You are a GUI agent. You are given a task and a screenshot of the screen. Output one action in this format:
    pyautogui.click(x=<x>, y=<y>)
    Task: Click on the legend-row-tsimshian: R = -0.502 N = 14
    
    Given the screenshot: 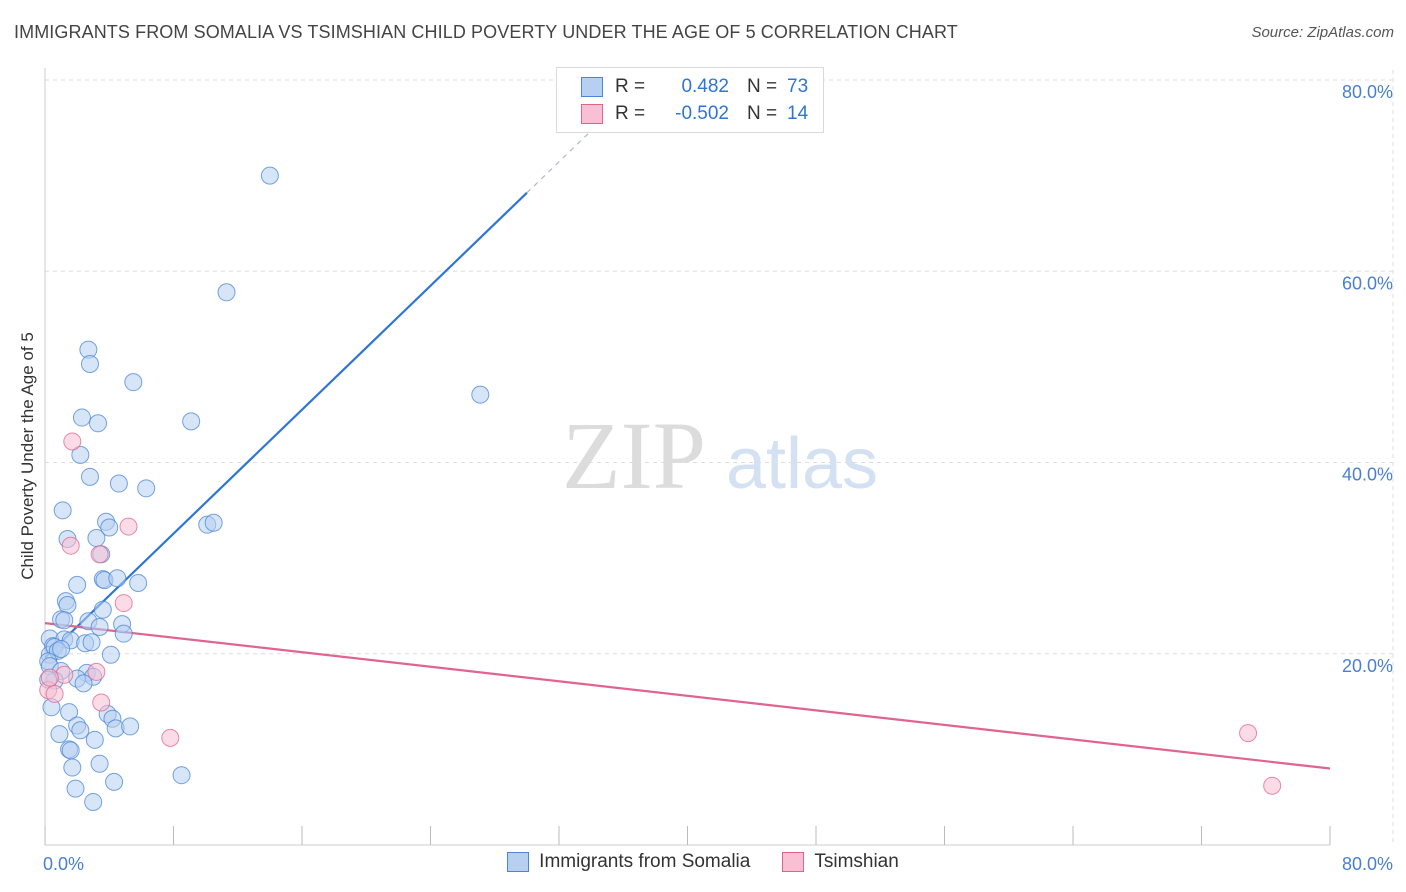 What is the action you would take?
    pyautogui.click(x=694, y=114)
    